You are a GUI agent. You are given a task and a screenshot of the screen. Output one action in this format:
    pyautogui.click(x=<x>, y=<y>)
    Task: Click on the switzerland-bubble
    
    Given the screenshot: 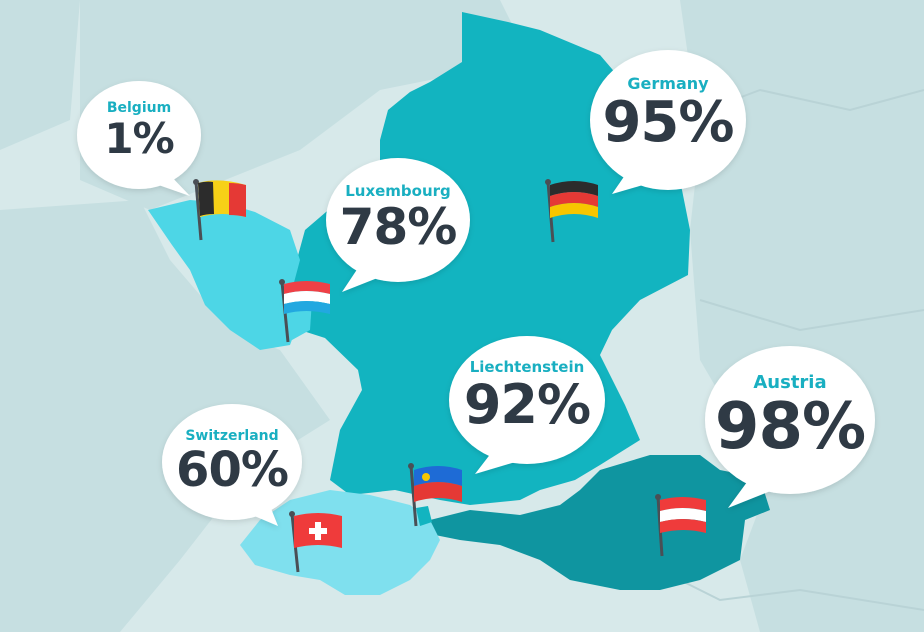 What is the action you would take?
    pyautogui.click(x=232, y=465)
    